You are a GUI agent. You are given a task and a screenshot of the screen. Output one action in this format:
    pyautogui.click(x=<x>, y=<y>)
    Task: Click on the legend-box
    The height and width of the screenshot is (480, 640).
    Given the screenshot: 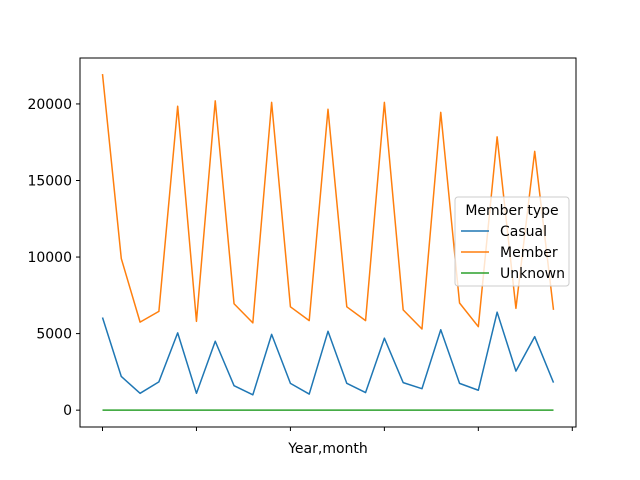 What is the action you would take?
    pyautogui.click(x=512, y=241)
    